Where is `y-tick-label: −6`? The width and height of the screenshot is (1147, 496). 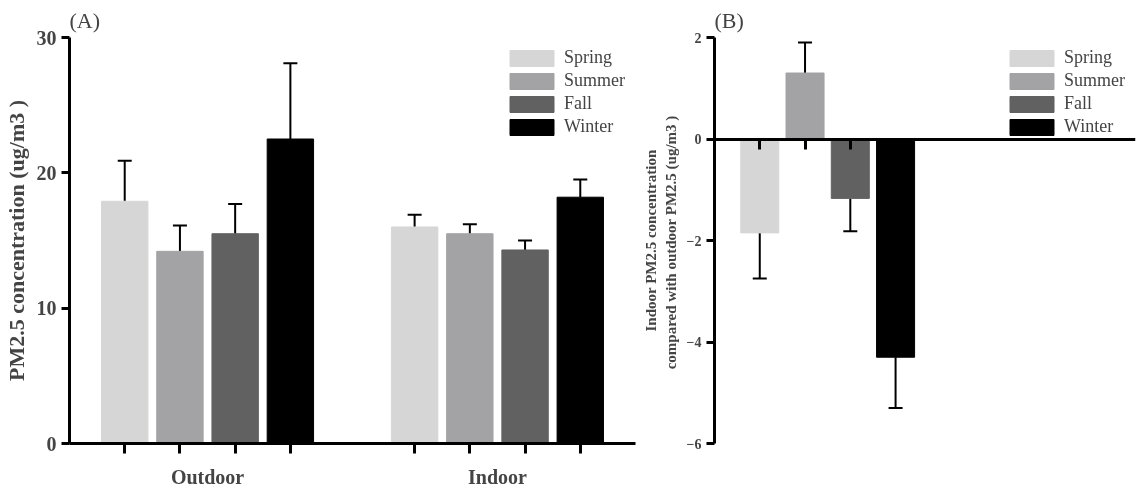 y-tick-label: −6 is located at coordinates (694, 444).